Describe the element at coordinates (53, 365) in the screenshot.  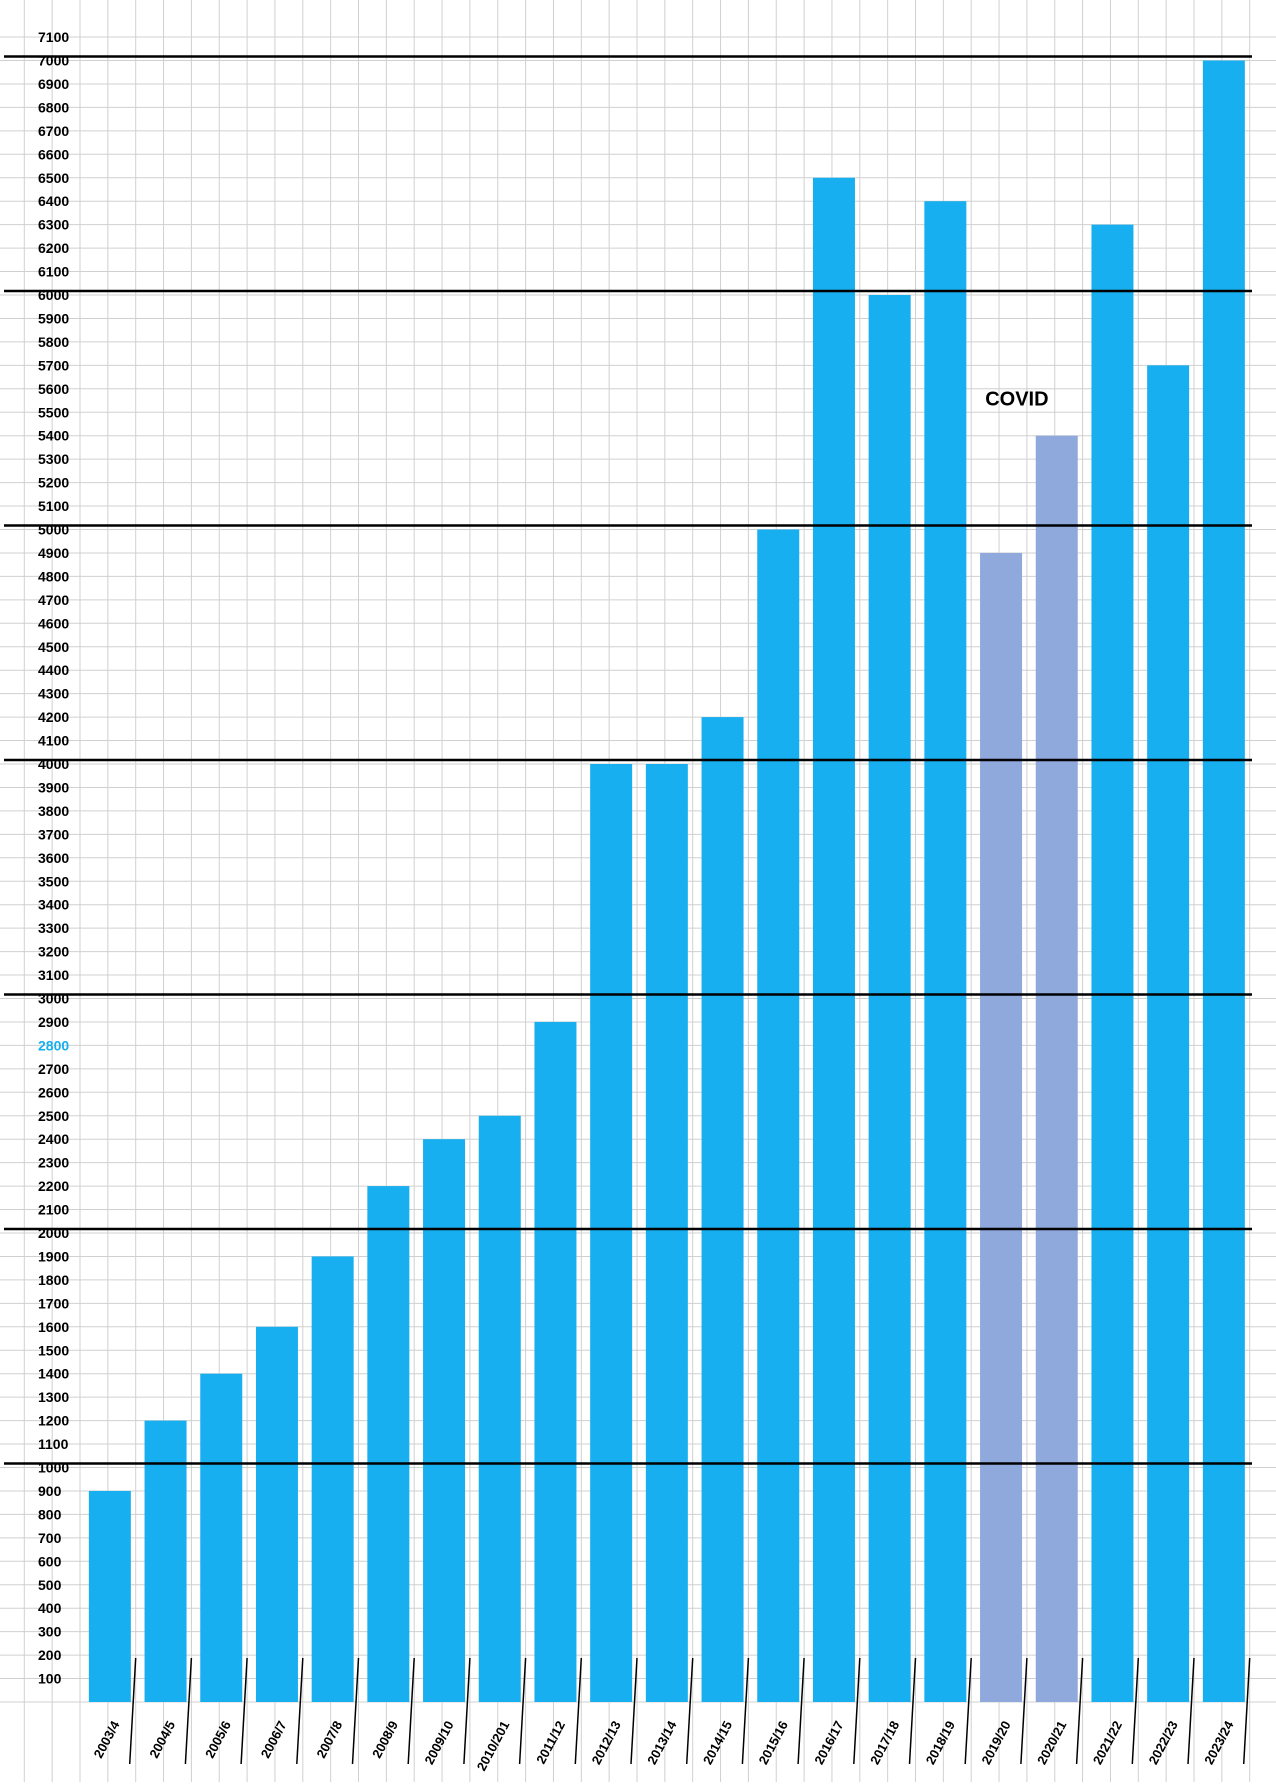
I see `y-tick-label: 5700` at that location.